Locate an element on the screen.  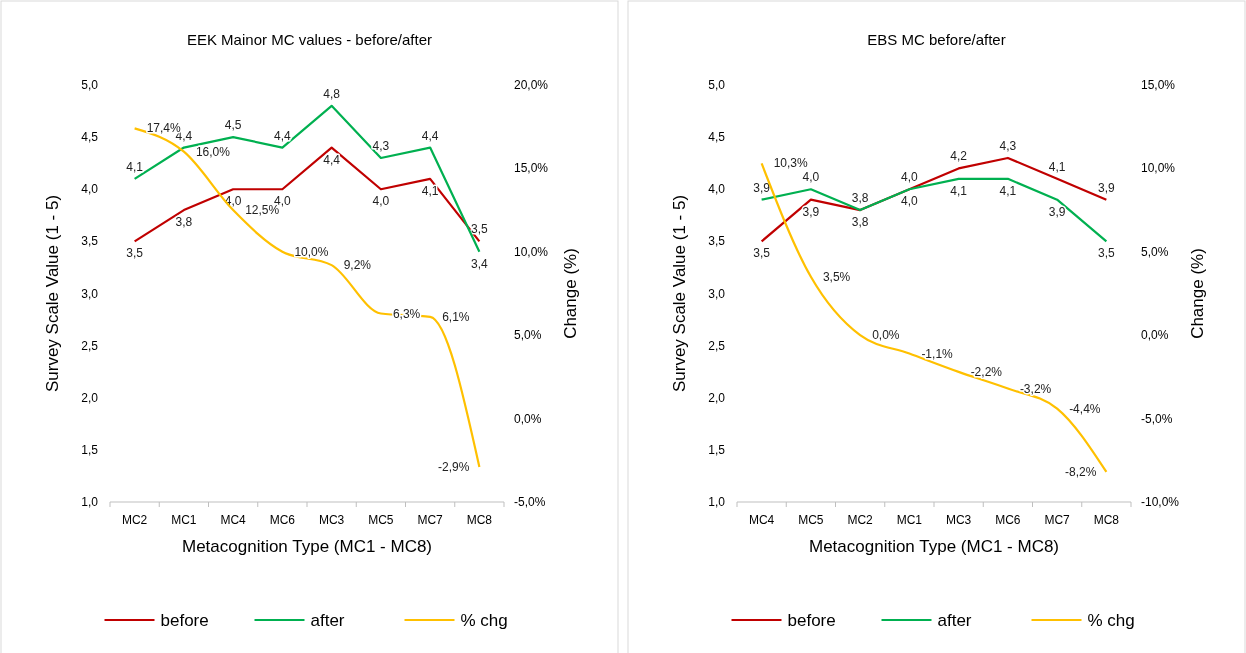
data-label: 12,5% is located at coordinates (262, 210).